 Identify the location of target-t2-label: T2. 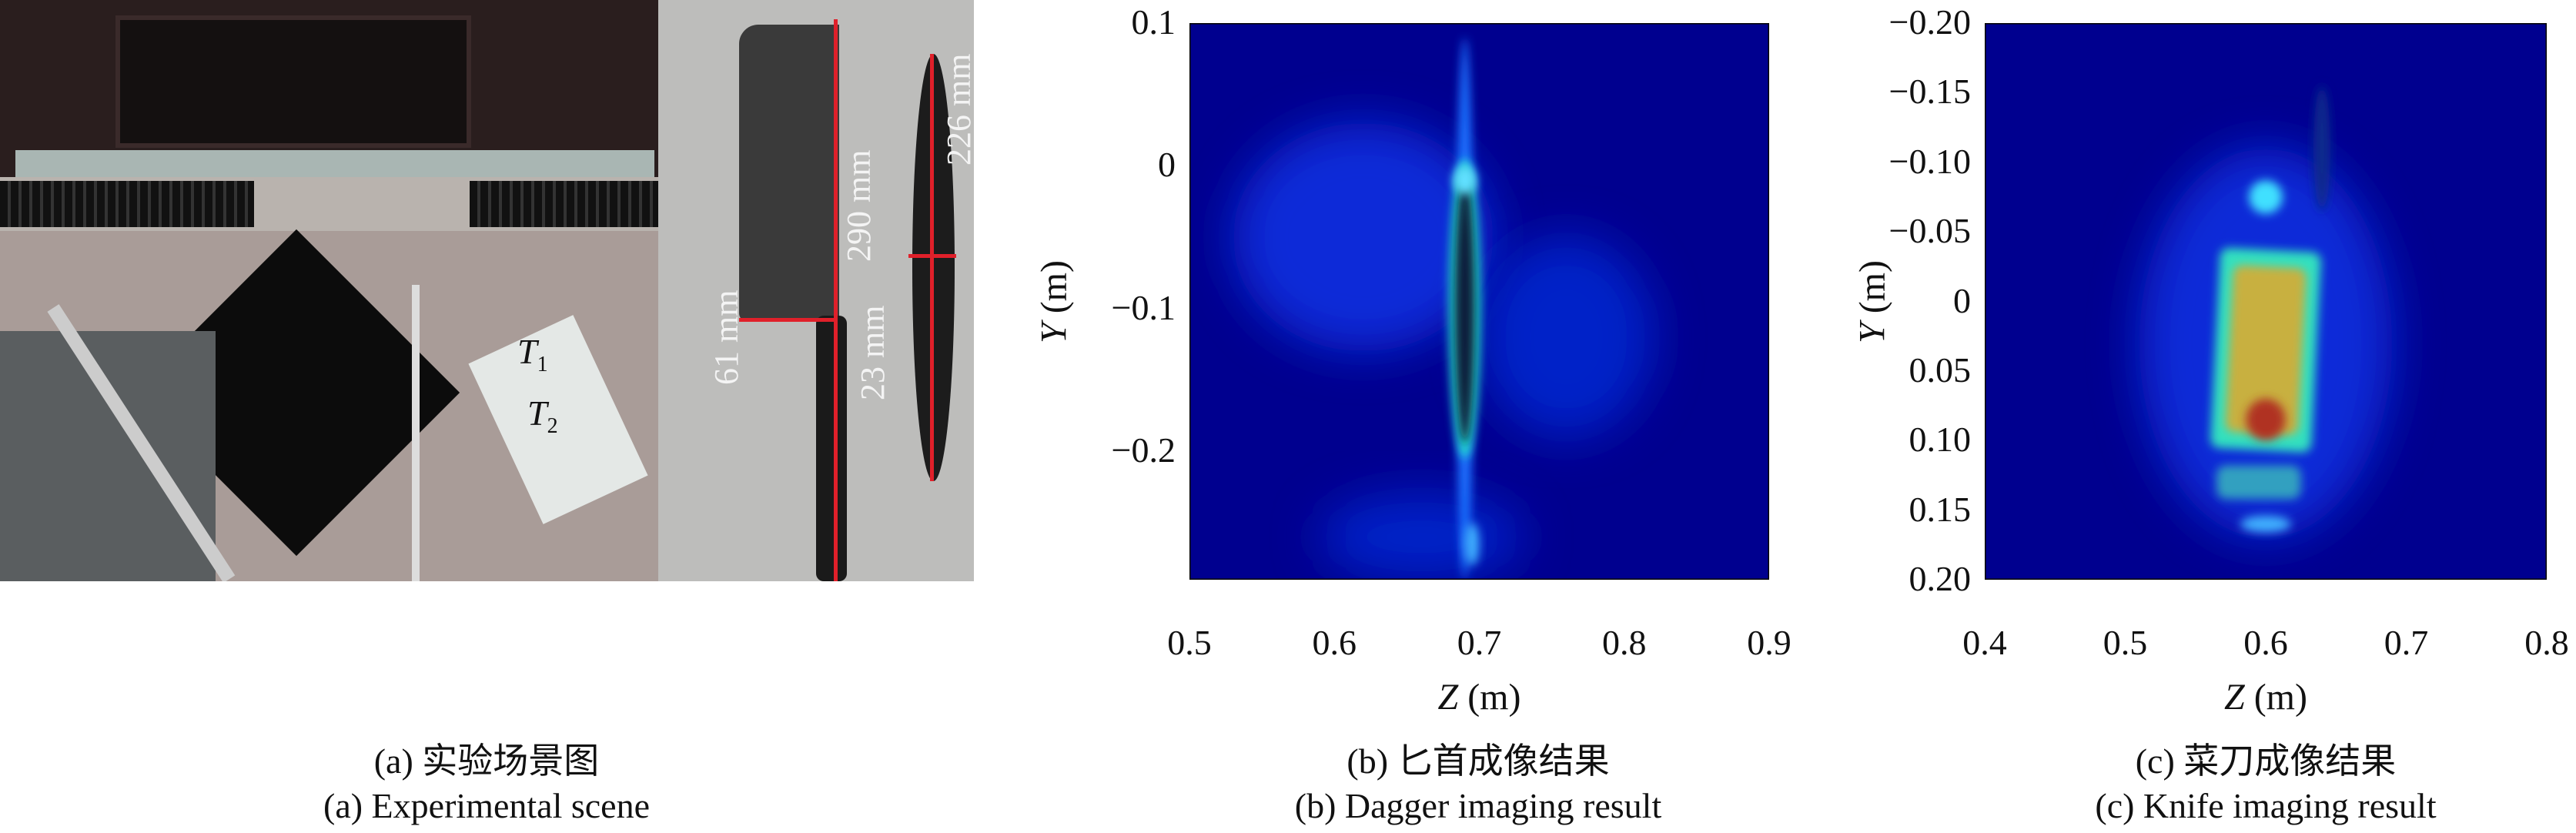
(543, 416).